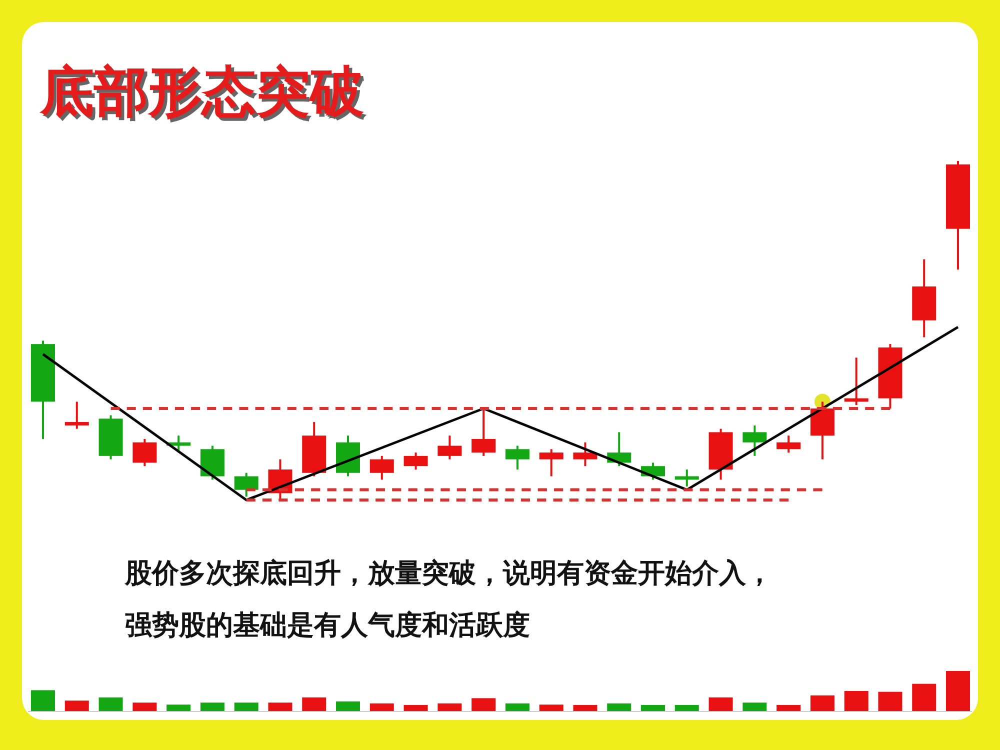  I want to click on chart-title: 底部形态突破, so click(204, 94).